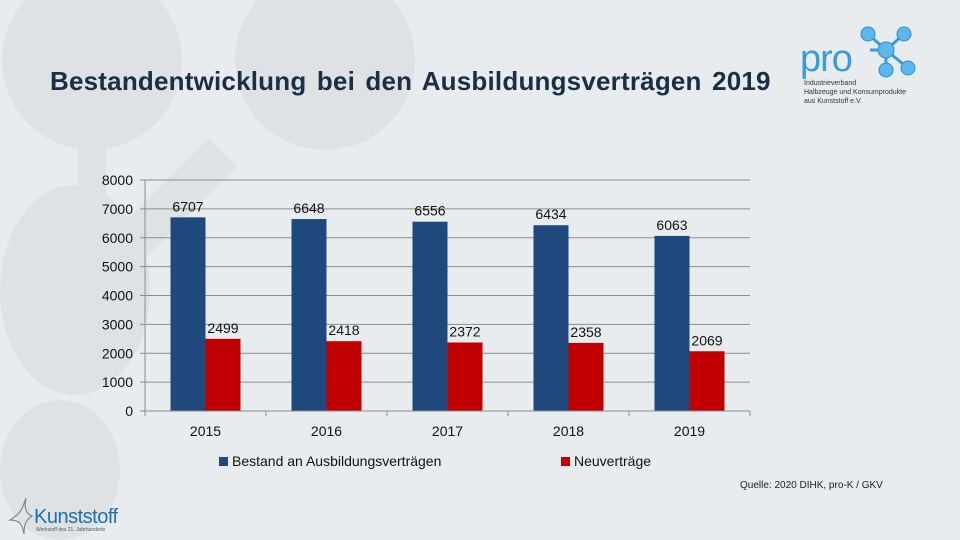  What do you see at coordinates (447, 431) in the screenshot?
I see `x-tick-label: 2017` at bounding box center [447, 431].